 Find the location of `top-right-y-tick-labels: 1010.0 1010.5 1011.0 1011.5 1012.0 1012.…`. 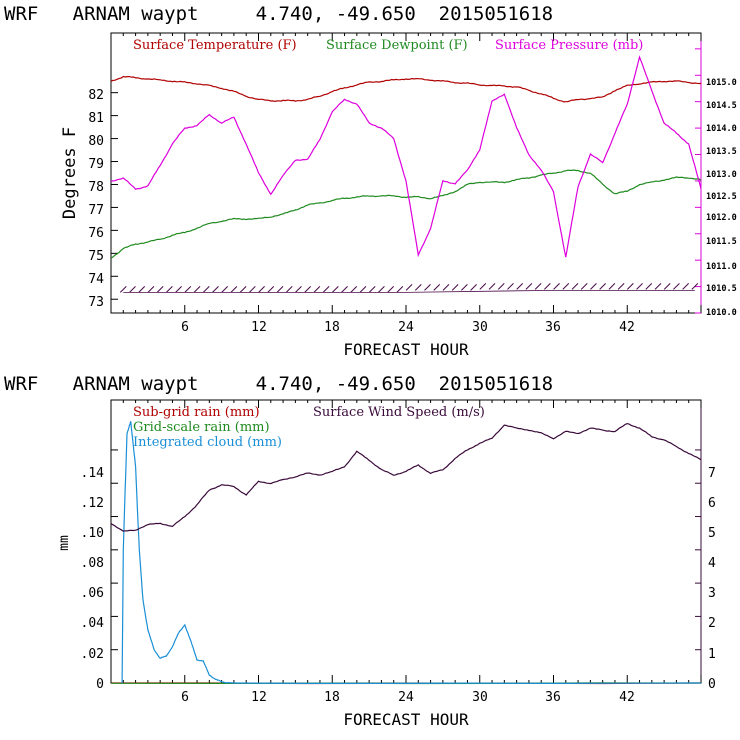

top-right-y-tick-labels: 1010.0 1010.5 1011.0 1011.5 1012.0 1012.… is located at coordinates (721, 198).